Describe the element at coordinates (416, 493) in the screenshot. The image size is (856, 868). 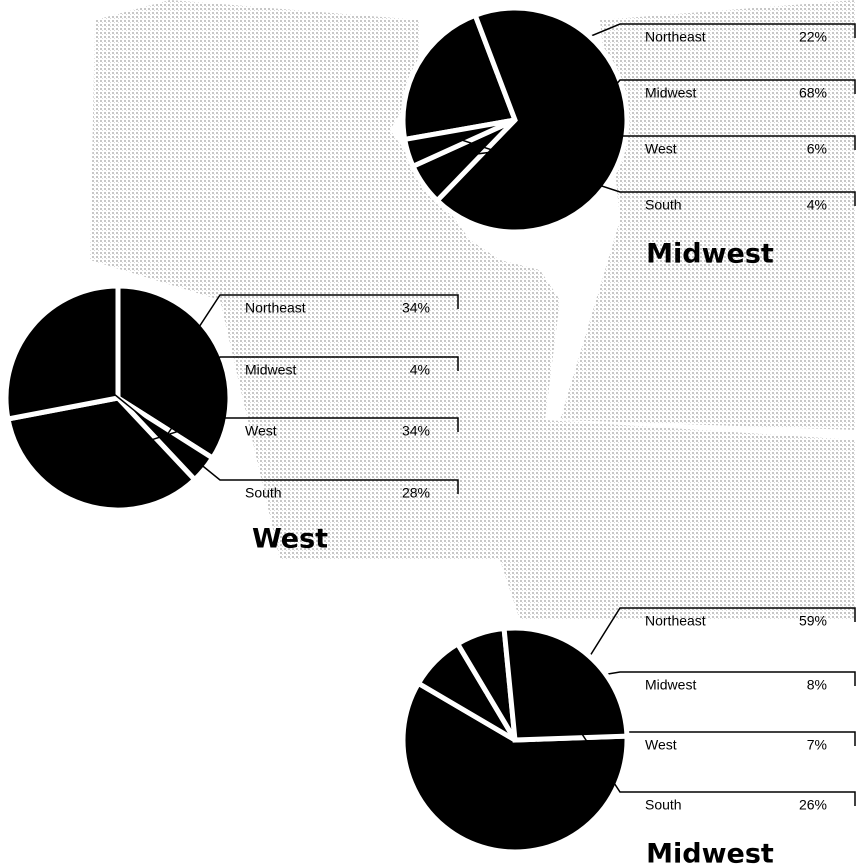
I see `value-label: 28%` at that location.